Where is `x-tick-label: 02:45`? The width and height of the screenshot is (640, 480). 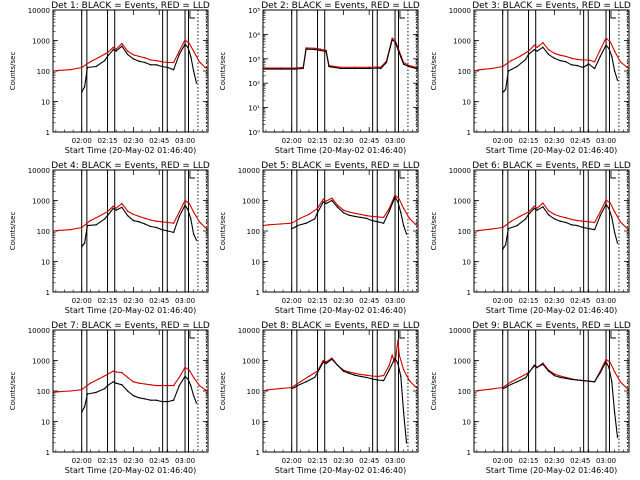 x-tick-label: 02:45 is located at coordinates (369, 141).